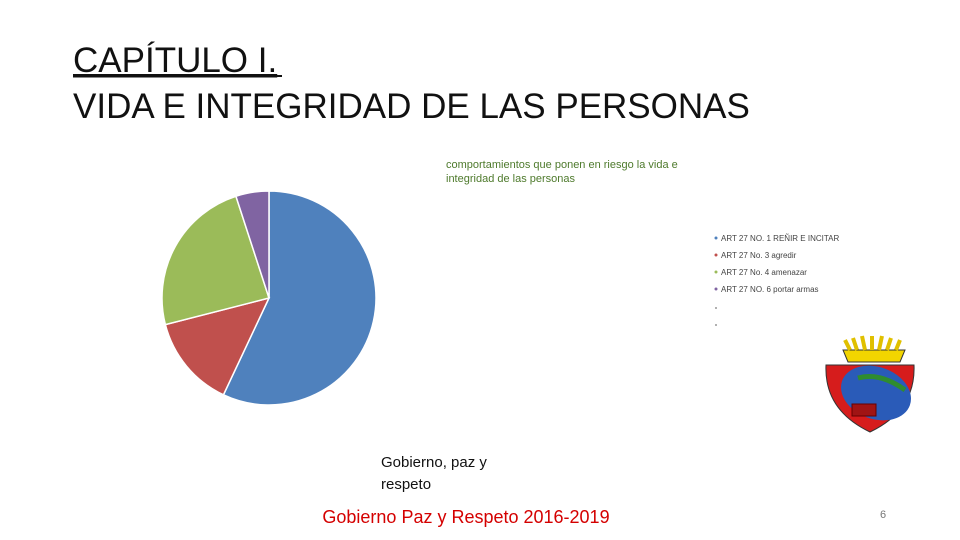 Image resolution: width=960 pixels, height=540 pixels. Describe the element at coordinates (759, 255) in the screenshot. I see `legend-label: ART 27 No. 3 agredir` at that location.